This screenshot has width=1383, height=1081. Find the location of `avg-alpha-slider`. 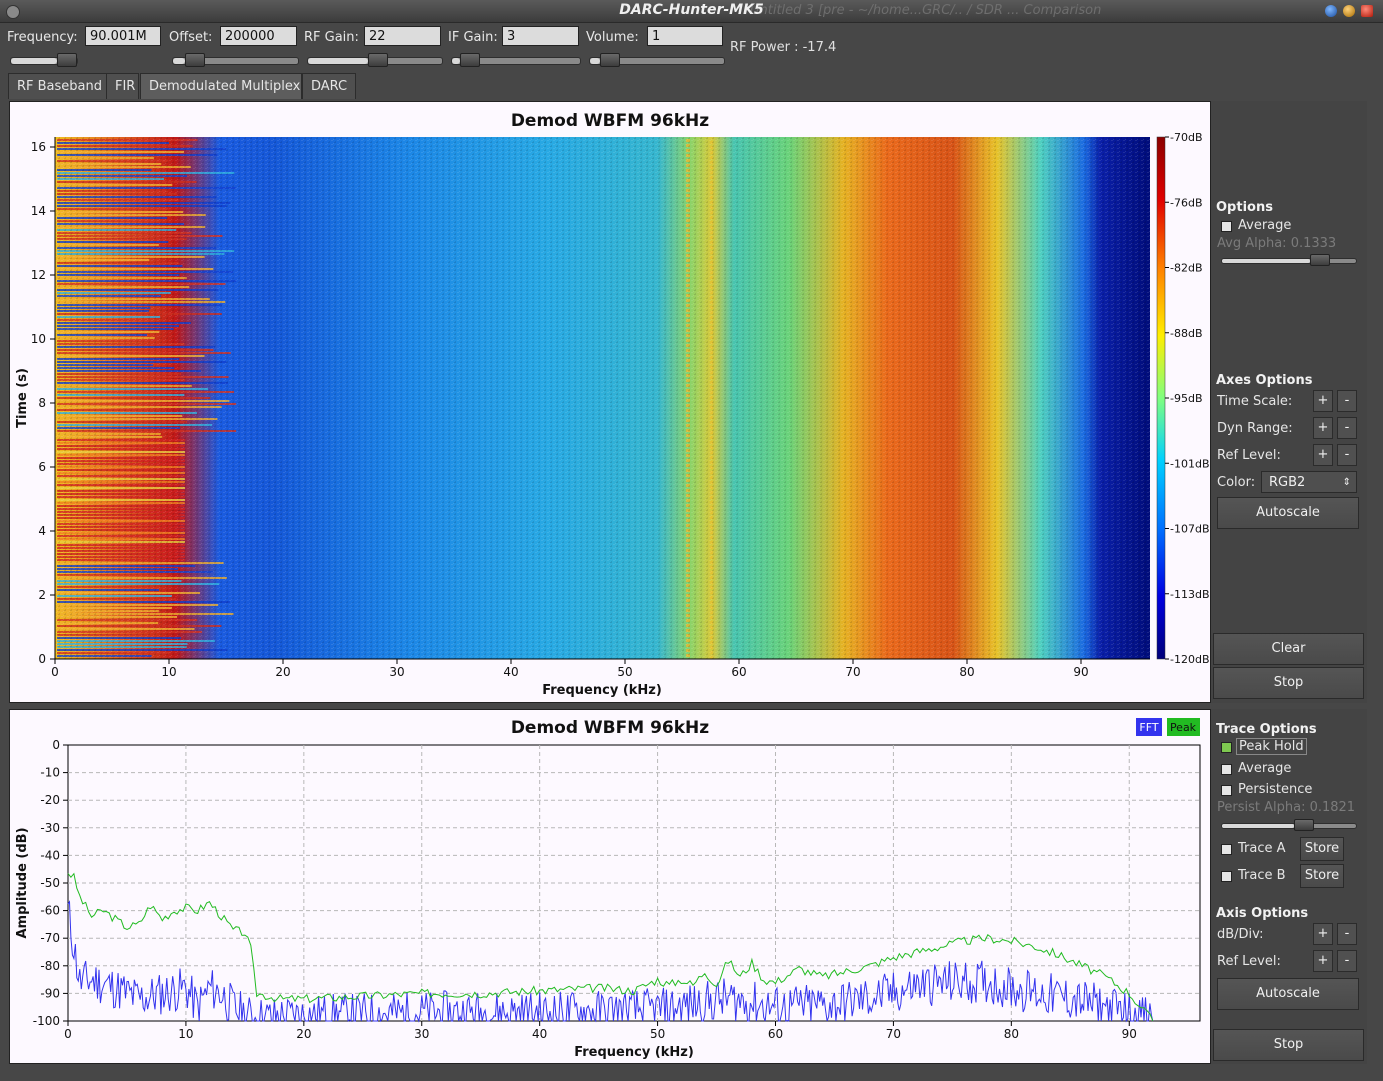

avg-alpha-slider is located at coordinates (1289, 260).